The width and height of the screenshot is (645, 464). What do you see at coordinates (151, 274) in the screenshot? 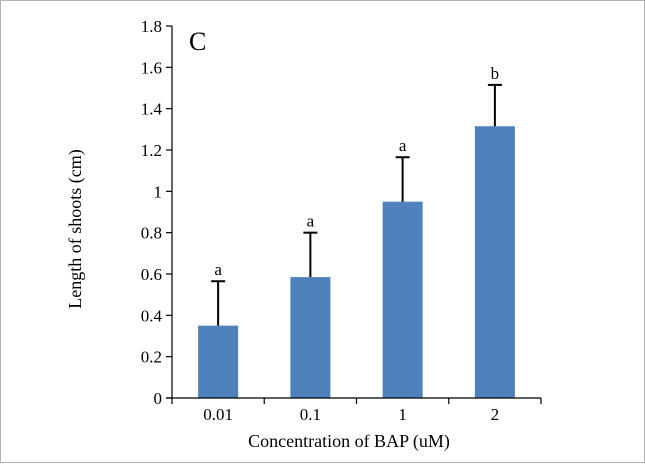
I see `y-tick-label-0.6: 0.6` at bounding box center [151, 274].